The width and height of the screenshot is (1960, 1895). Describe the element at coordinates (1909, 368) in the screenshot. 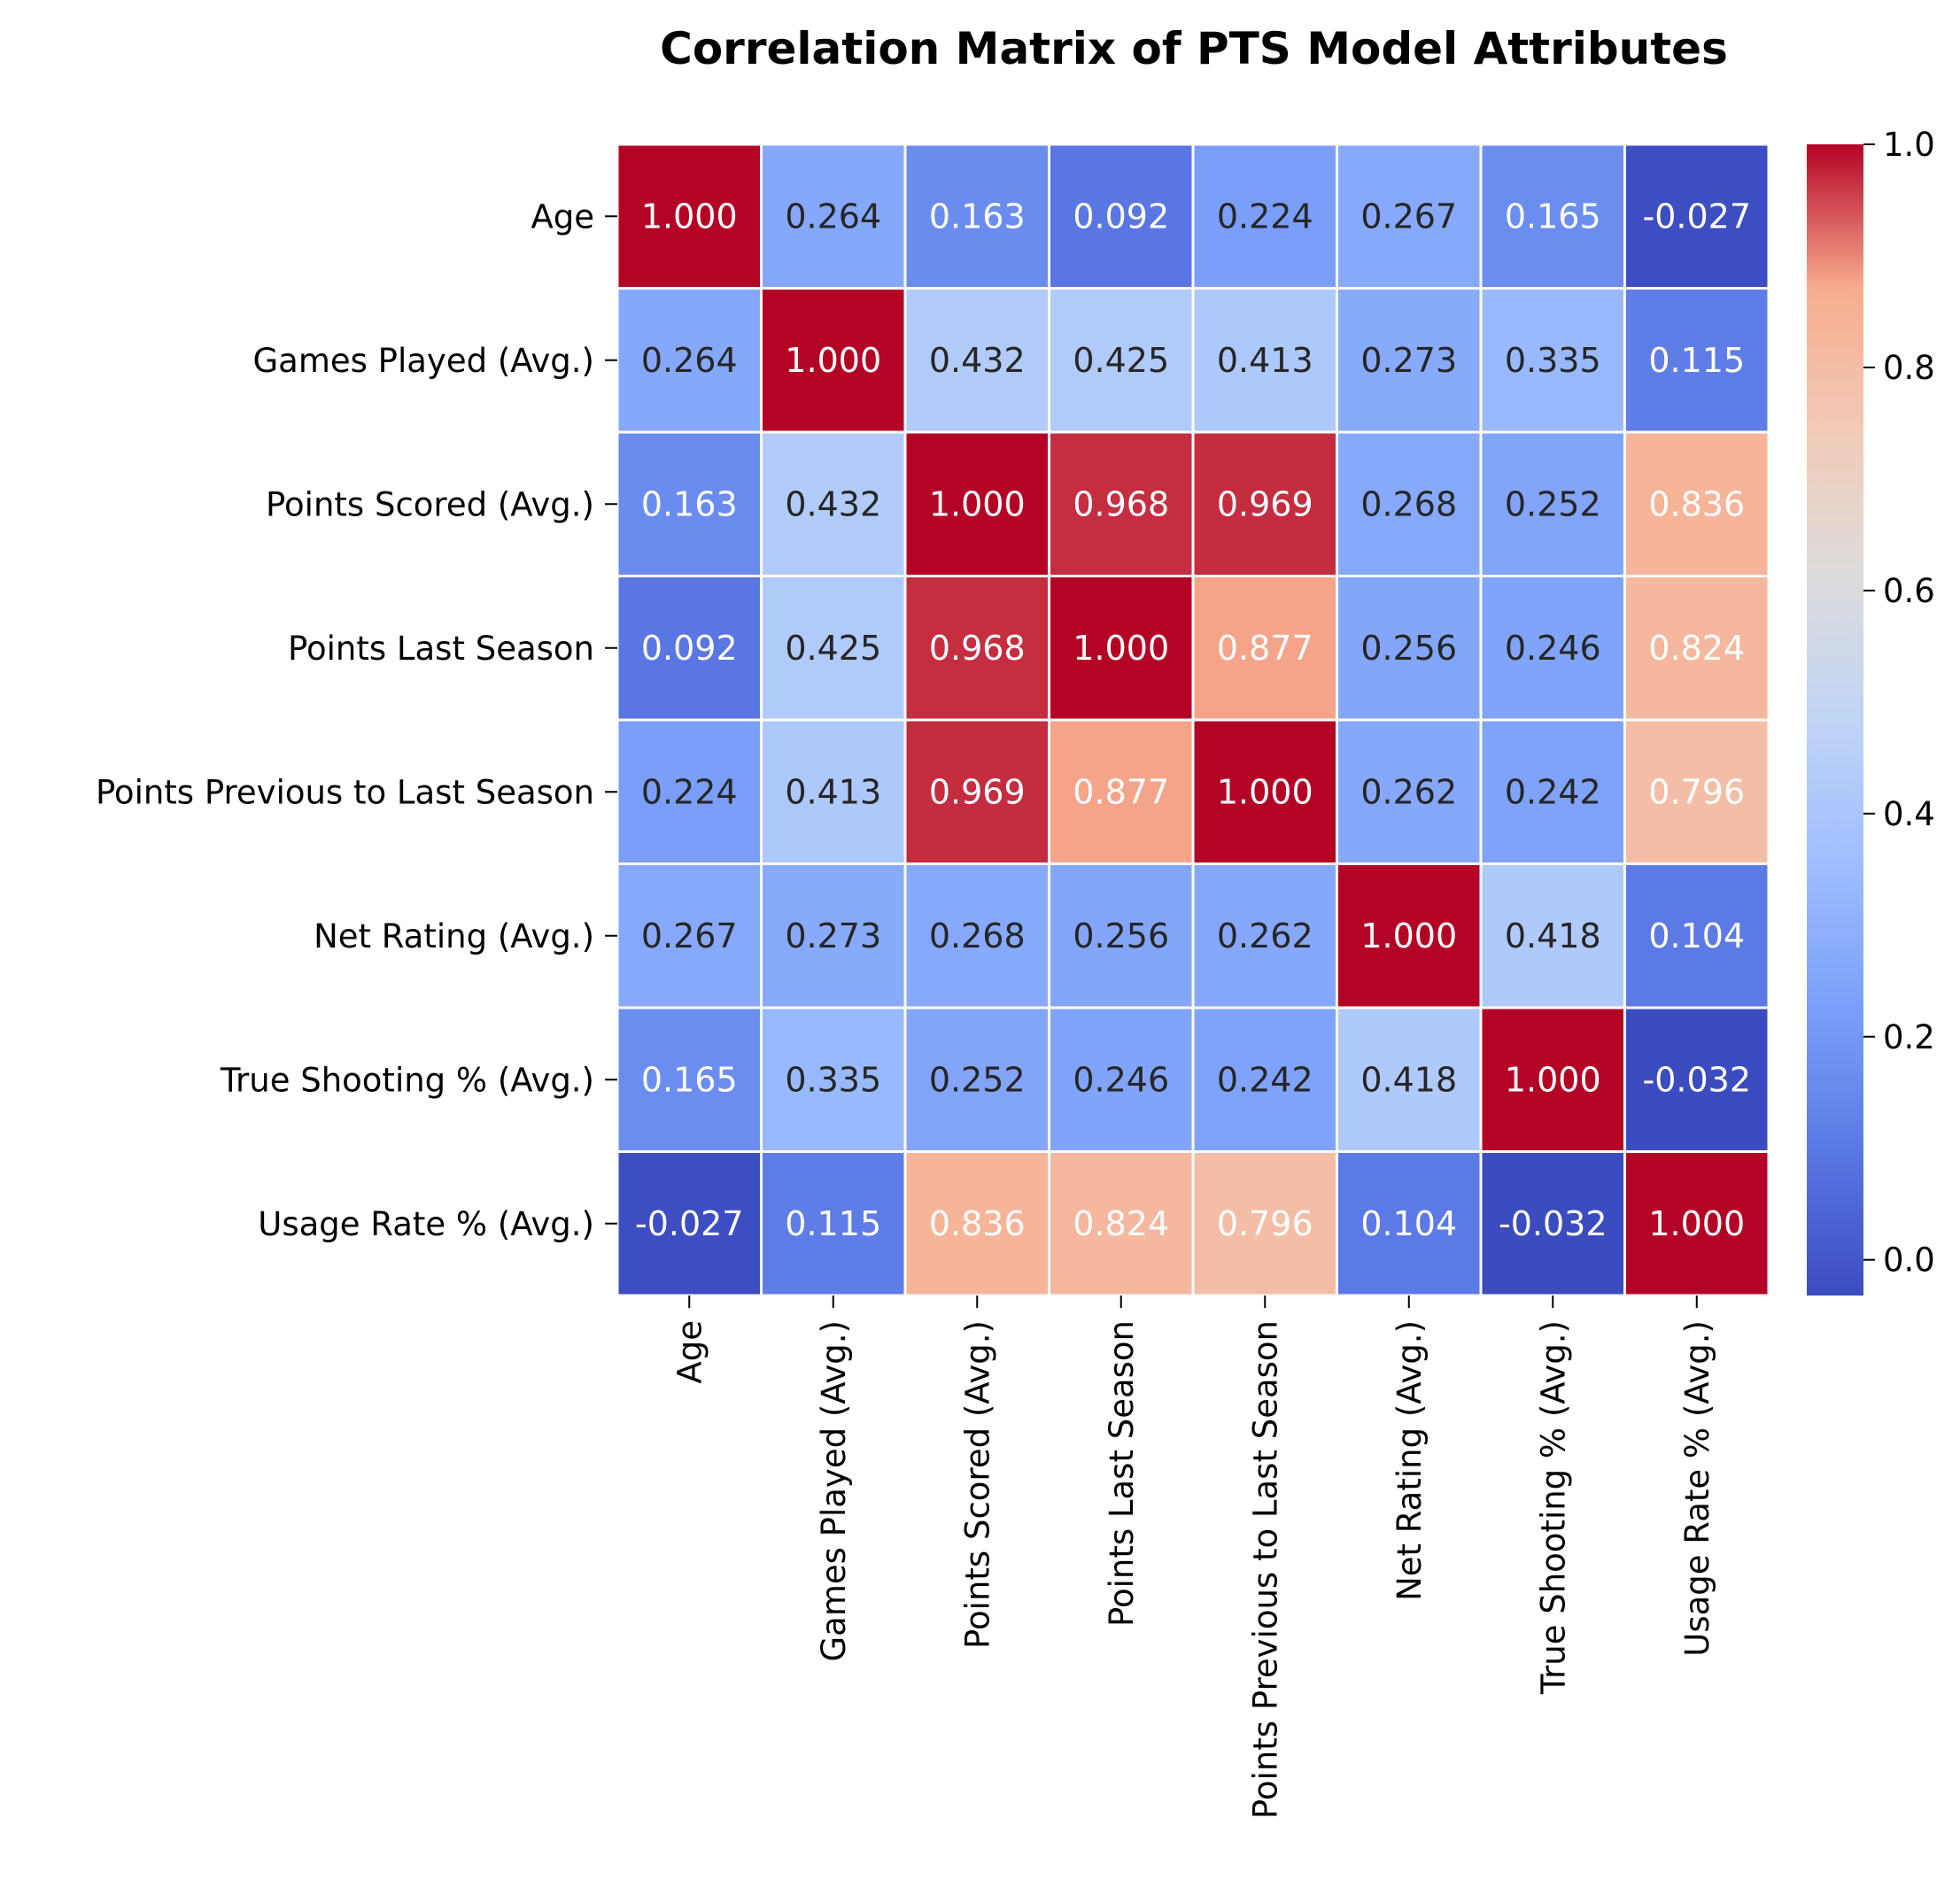

I see `colorbar-tick-label: 0.8` at that location.